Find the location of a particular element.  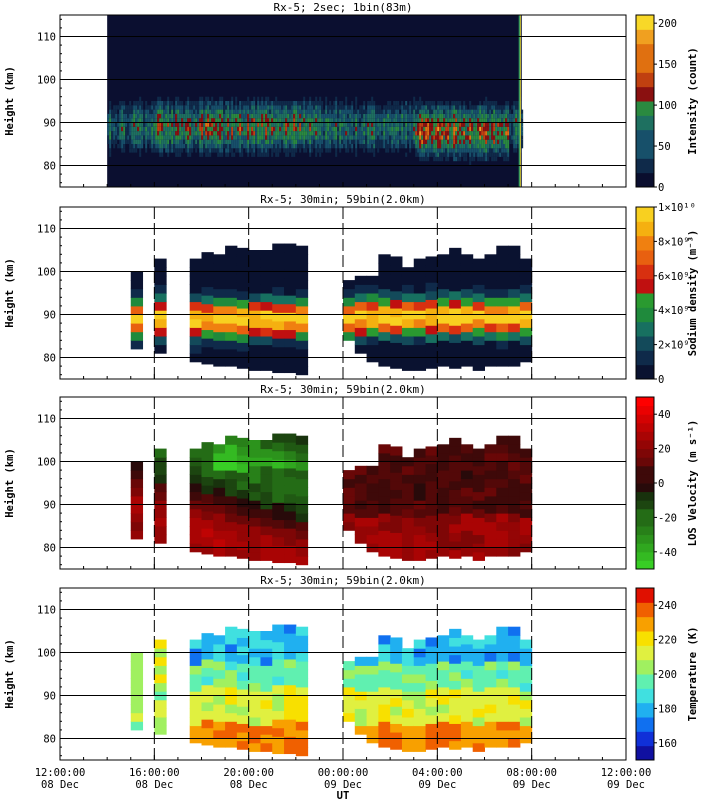

colorbar-tick-label: 220 is located at coordinates (667, 641).